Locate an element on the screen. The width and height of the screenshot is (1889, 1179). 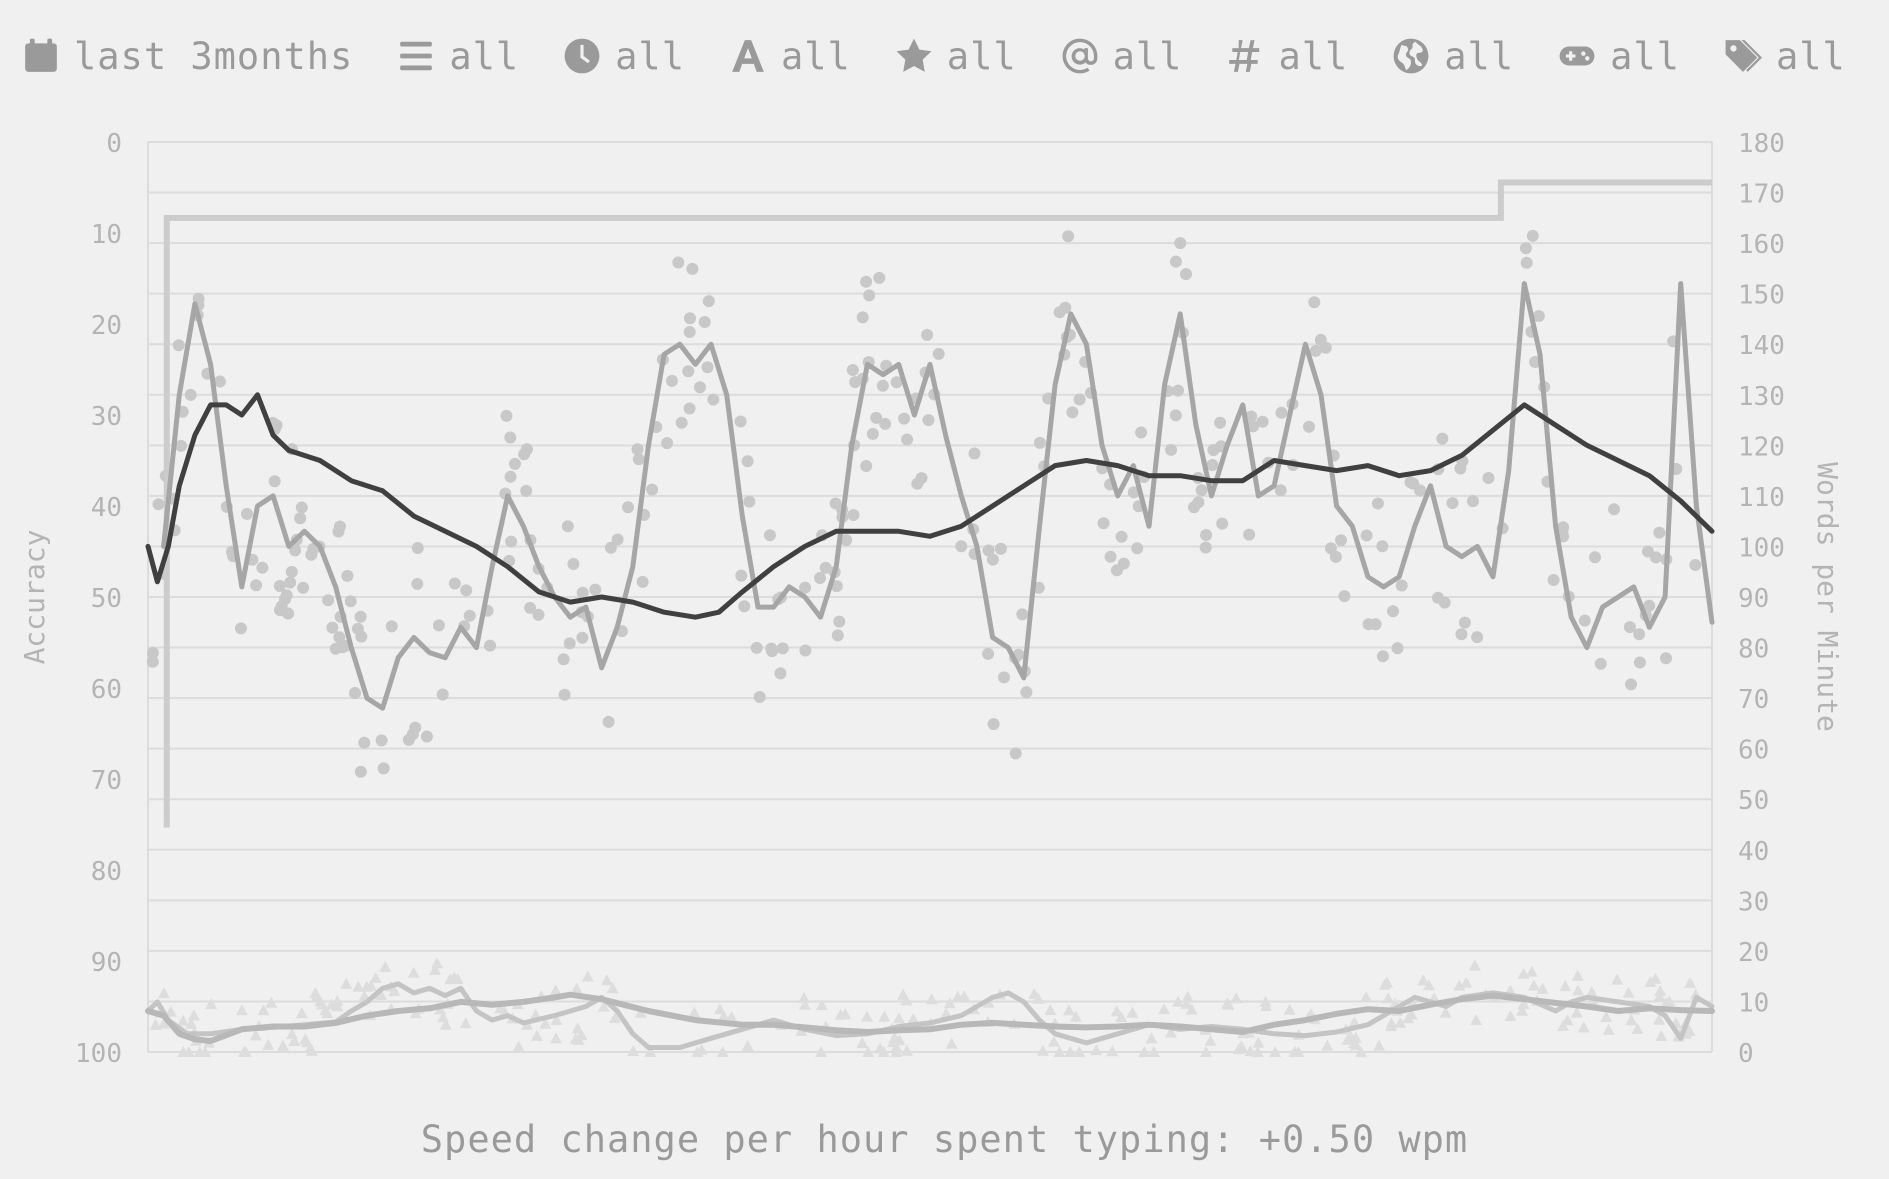
right-tick-label: 90 is located at coordinates (1753, 599).